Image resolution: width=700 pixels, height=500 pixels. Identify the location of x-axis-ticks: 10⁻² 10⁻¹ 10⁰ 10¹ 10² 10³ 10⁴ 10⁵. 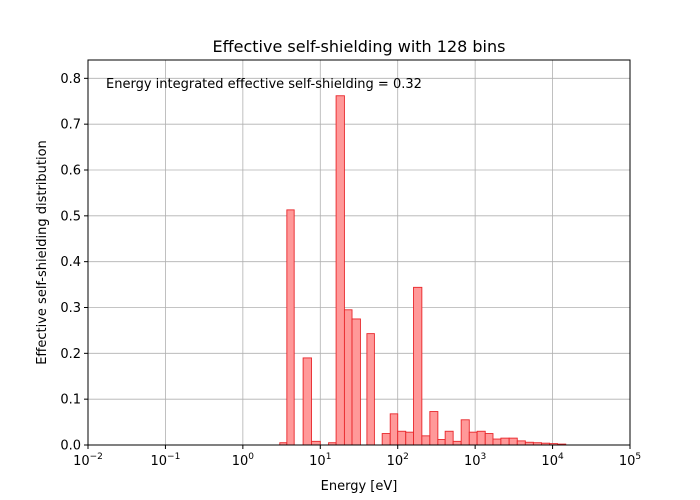
(357, 457).